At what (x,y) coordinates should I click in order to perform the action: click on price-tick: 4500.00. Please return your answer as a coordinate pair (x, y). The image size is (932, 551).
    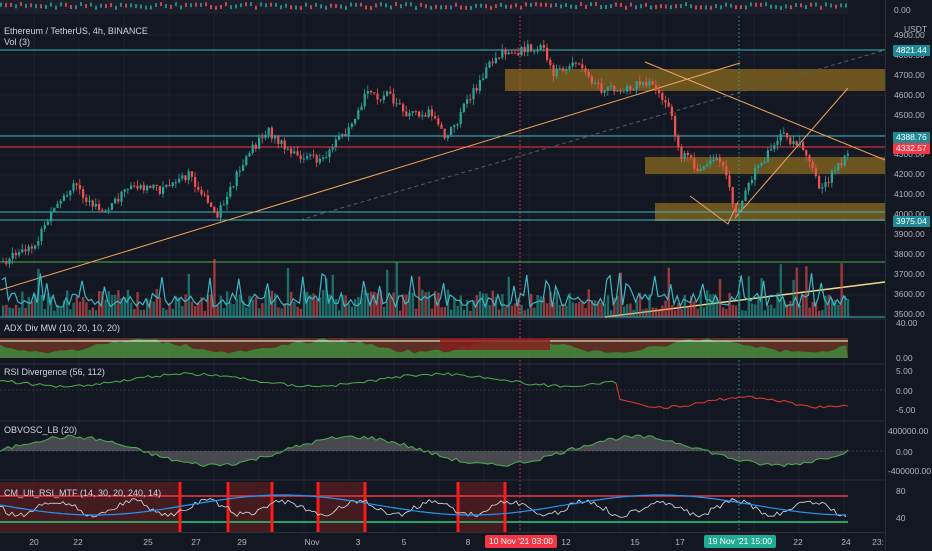
    Looking at the image, I should click on (909, 114).